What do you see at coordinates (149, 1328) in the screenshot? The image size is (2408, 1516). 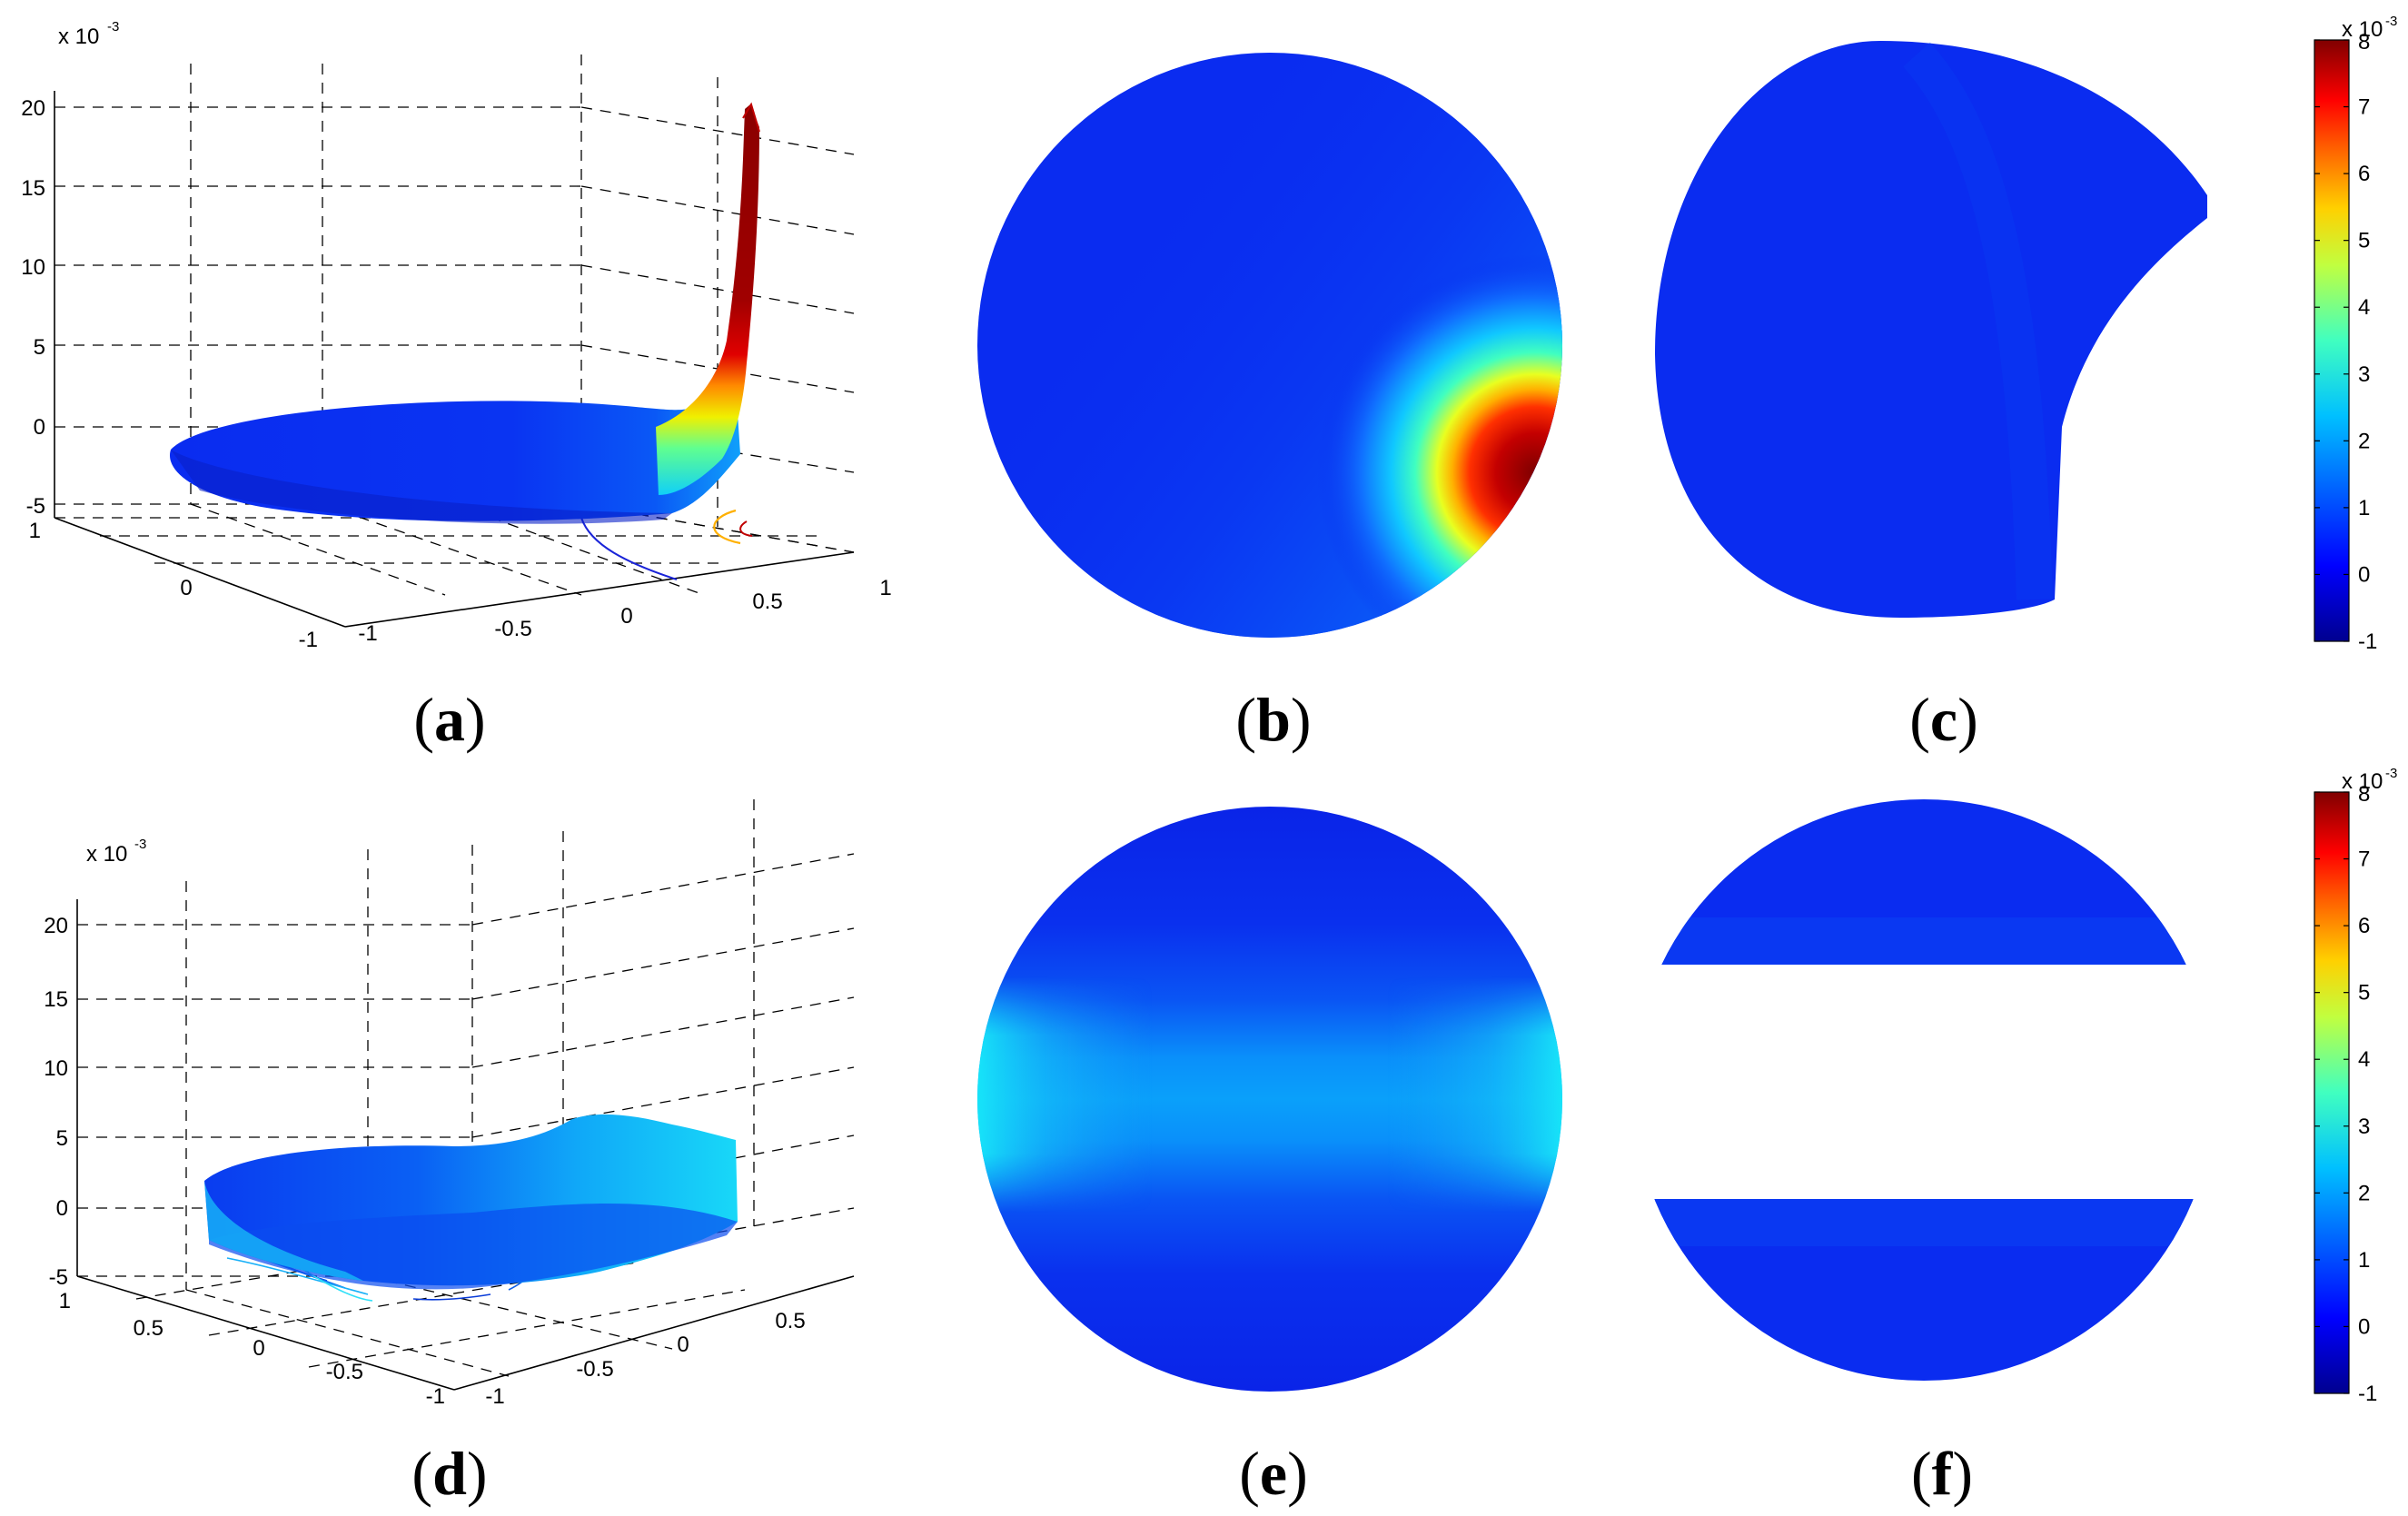 I see `panel-d-ytick-1: 0.5` at bounding box center [149, 1328].